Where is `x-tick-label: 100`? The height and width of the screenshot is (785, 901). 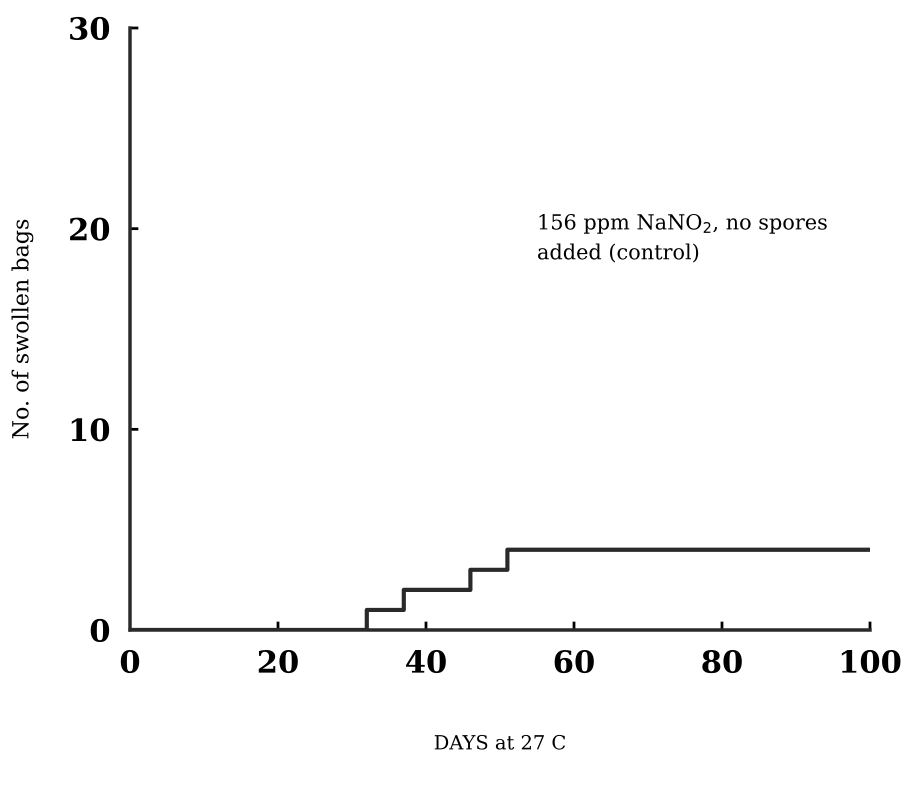
x-tick-label: 100 is located at coordinates (871, 662).